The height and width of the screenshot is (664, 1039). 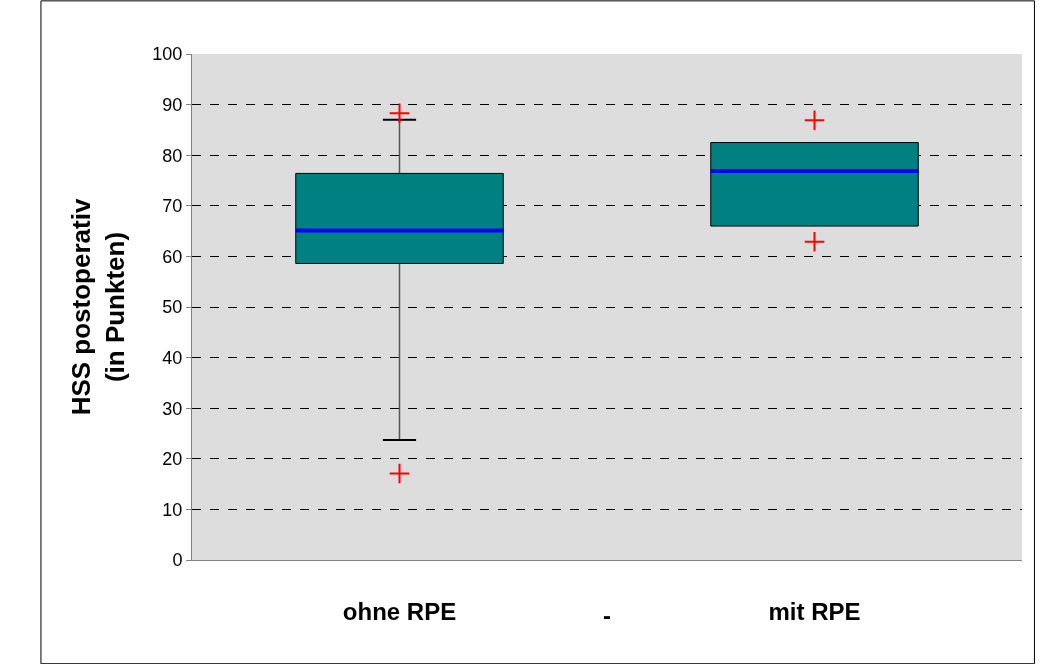 I want to click on y-tick-label: 70, so click(x=172, y=206).